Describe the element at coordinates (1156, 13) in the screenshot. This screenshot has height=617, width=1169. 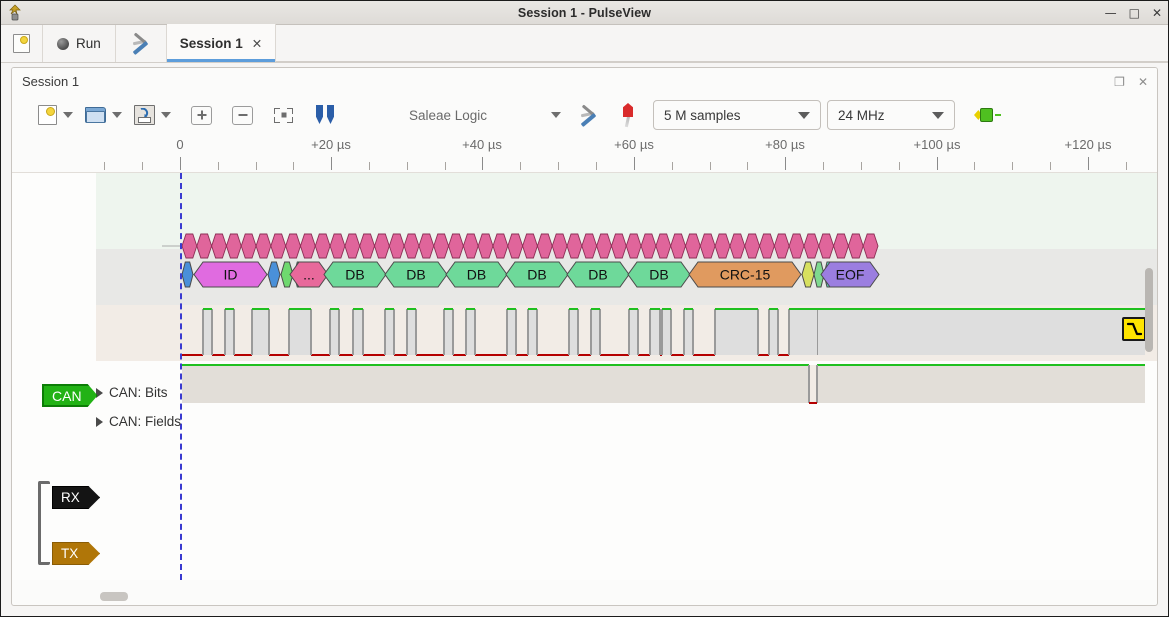
I see `close-button: ✕` at that location.